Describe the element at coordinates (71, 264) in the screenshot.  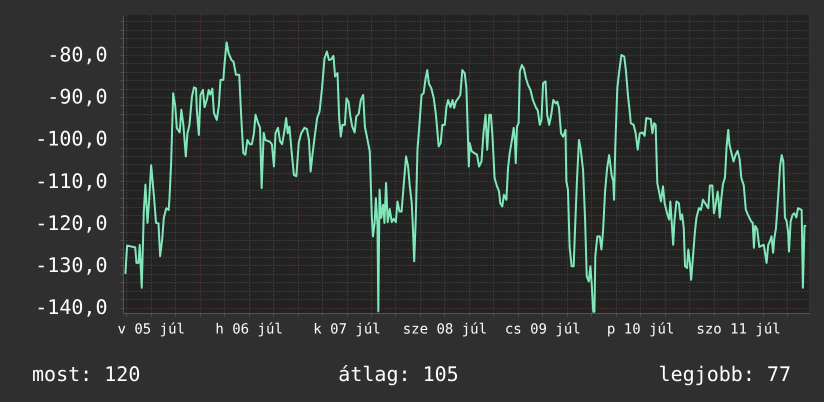
I see `y-tick-label: -130,0` at that location.